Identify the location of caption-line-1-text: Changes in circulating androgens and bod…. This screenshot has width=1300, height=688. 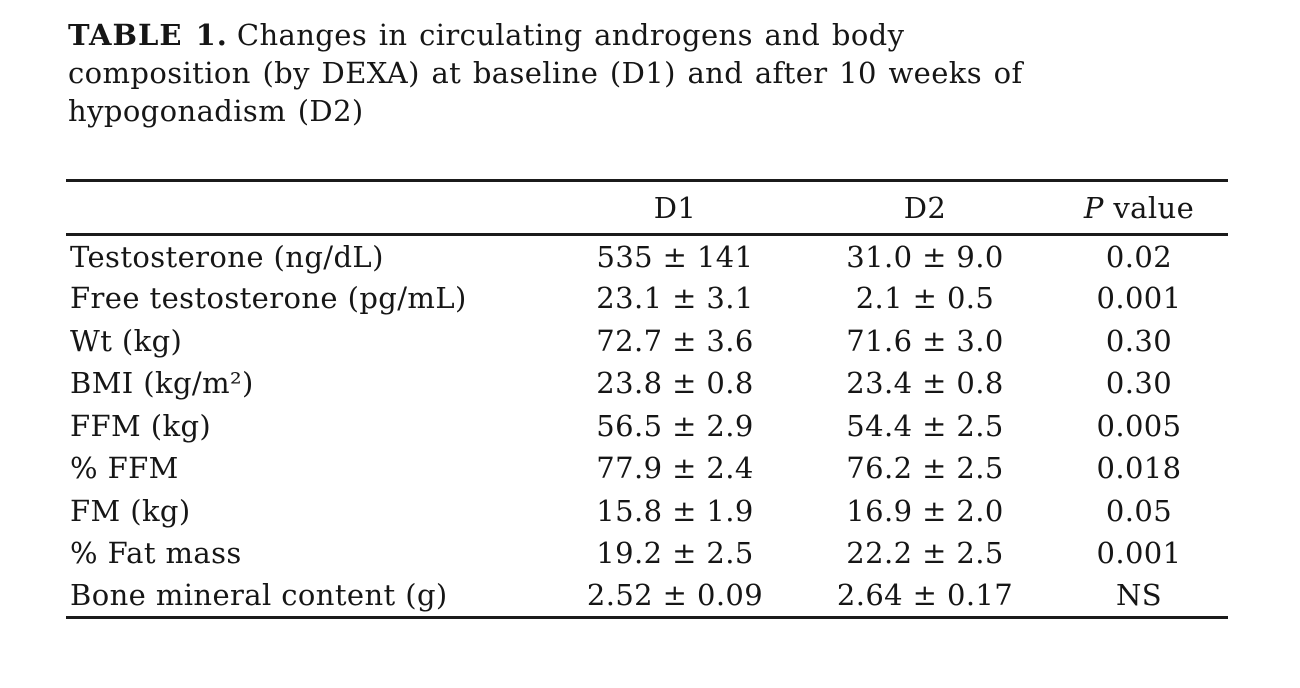
(570, 35).